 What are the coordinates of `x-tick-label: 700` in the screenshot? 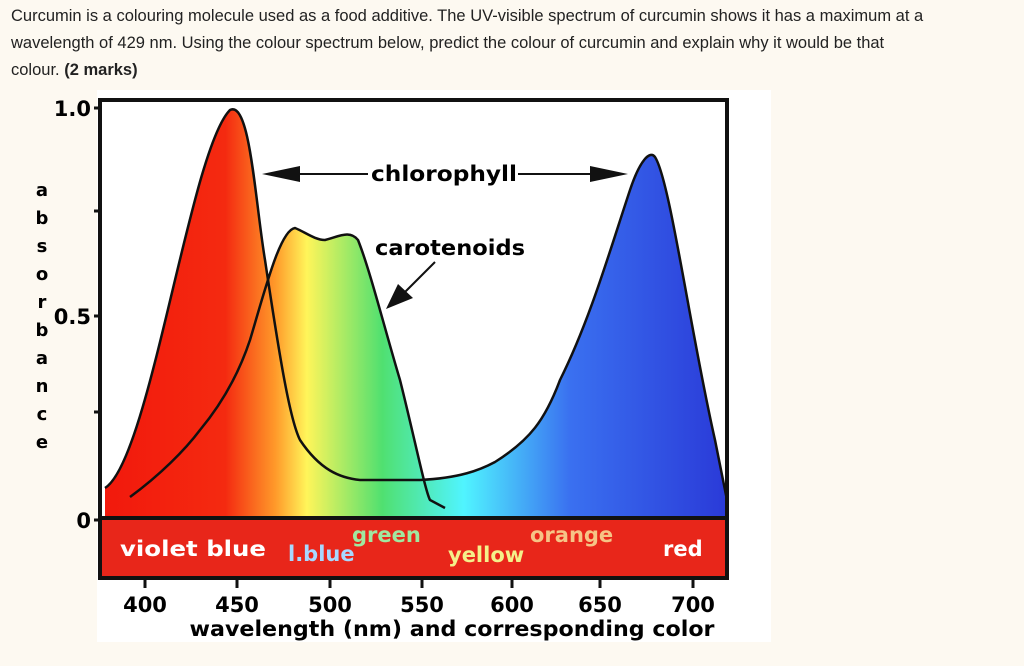 It's located at (693, 605).